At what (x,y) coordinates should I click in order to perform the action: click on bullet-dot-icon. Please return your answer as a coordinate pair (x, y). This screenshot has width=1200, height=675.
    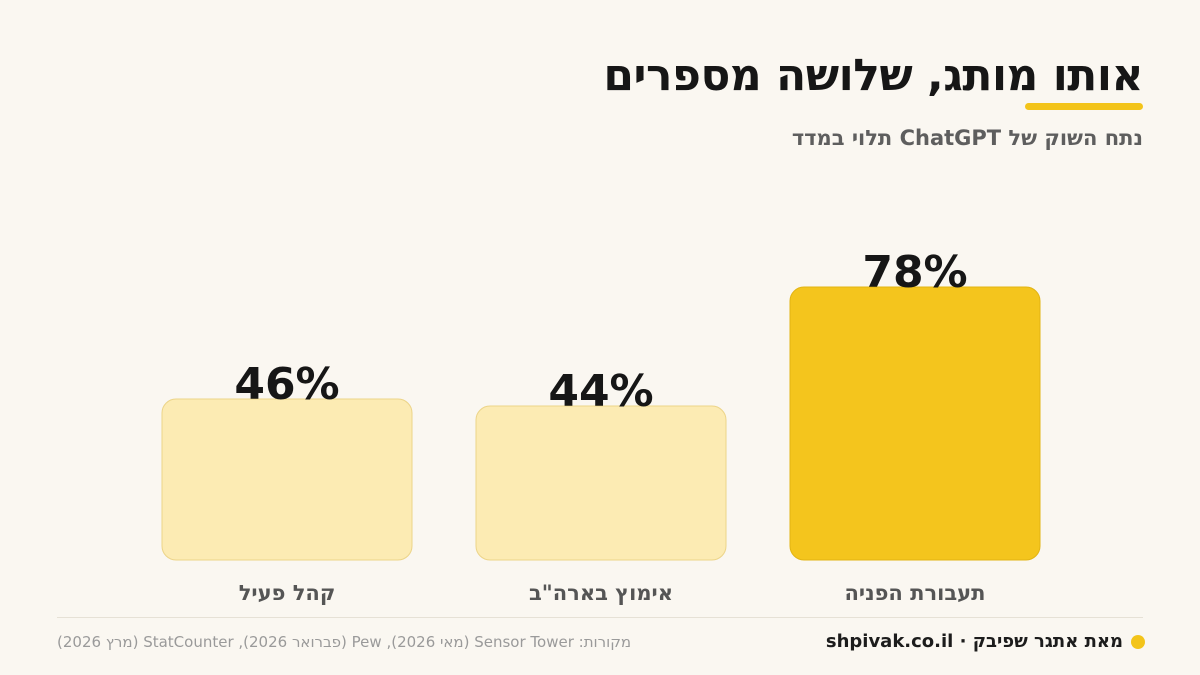
    Looking at the image, I should click on (1138, 641).